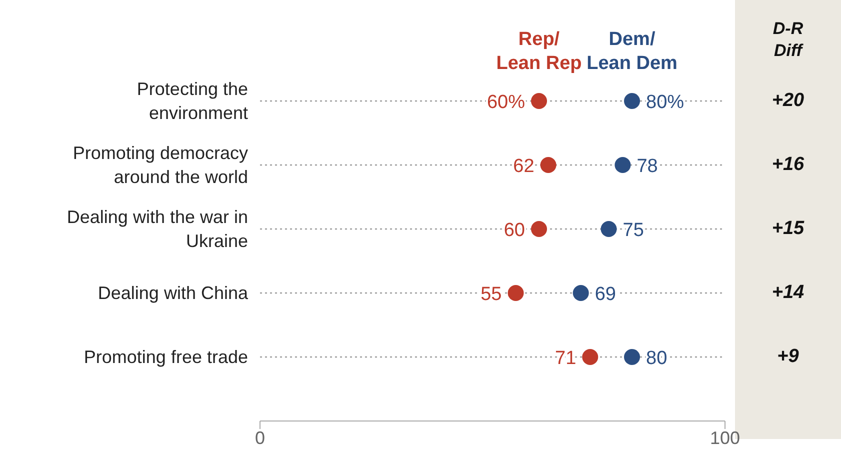 Image resolution: width=841 pixels, height=459 pixels. What do you see at coordinates (788, 293) in the screenshot?
I see `text: +14` at bounding box center [788, 293].